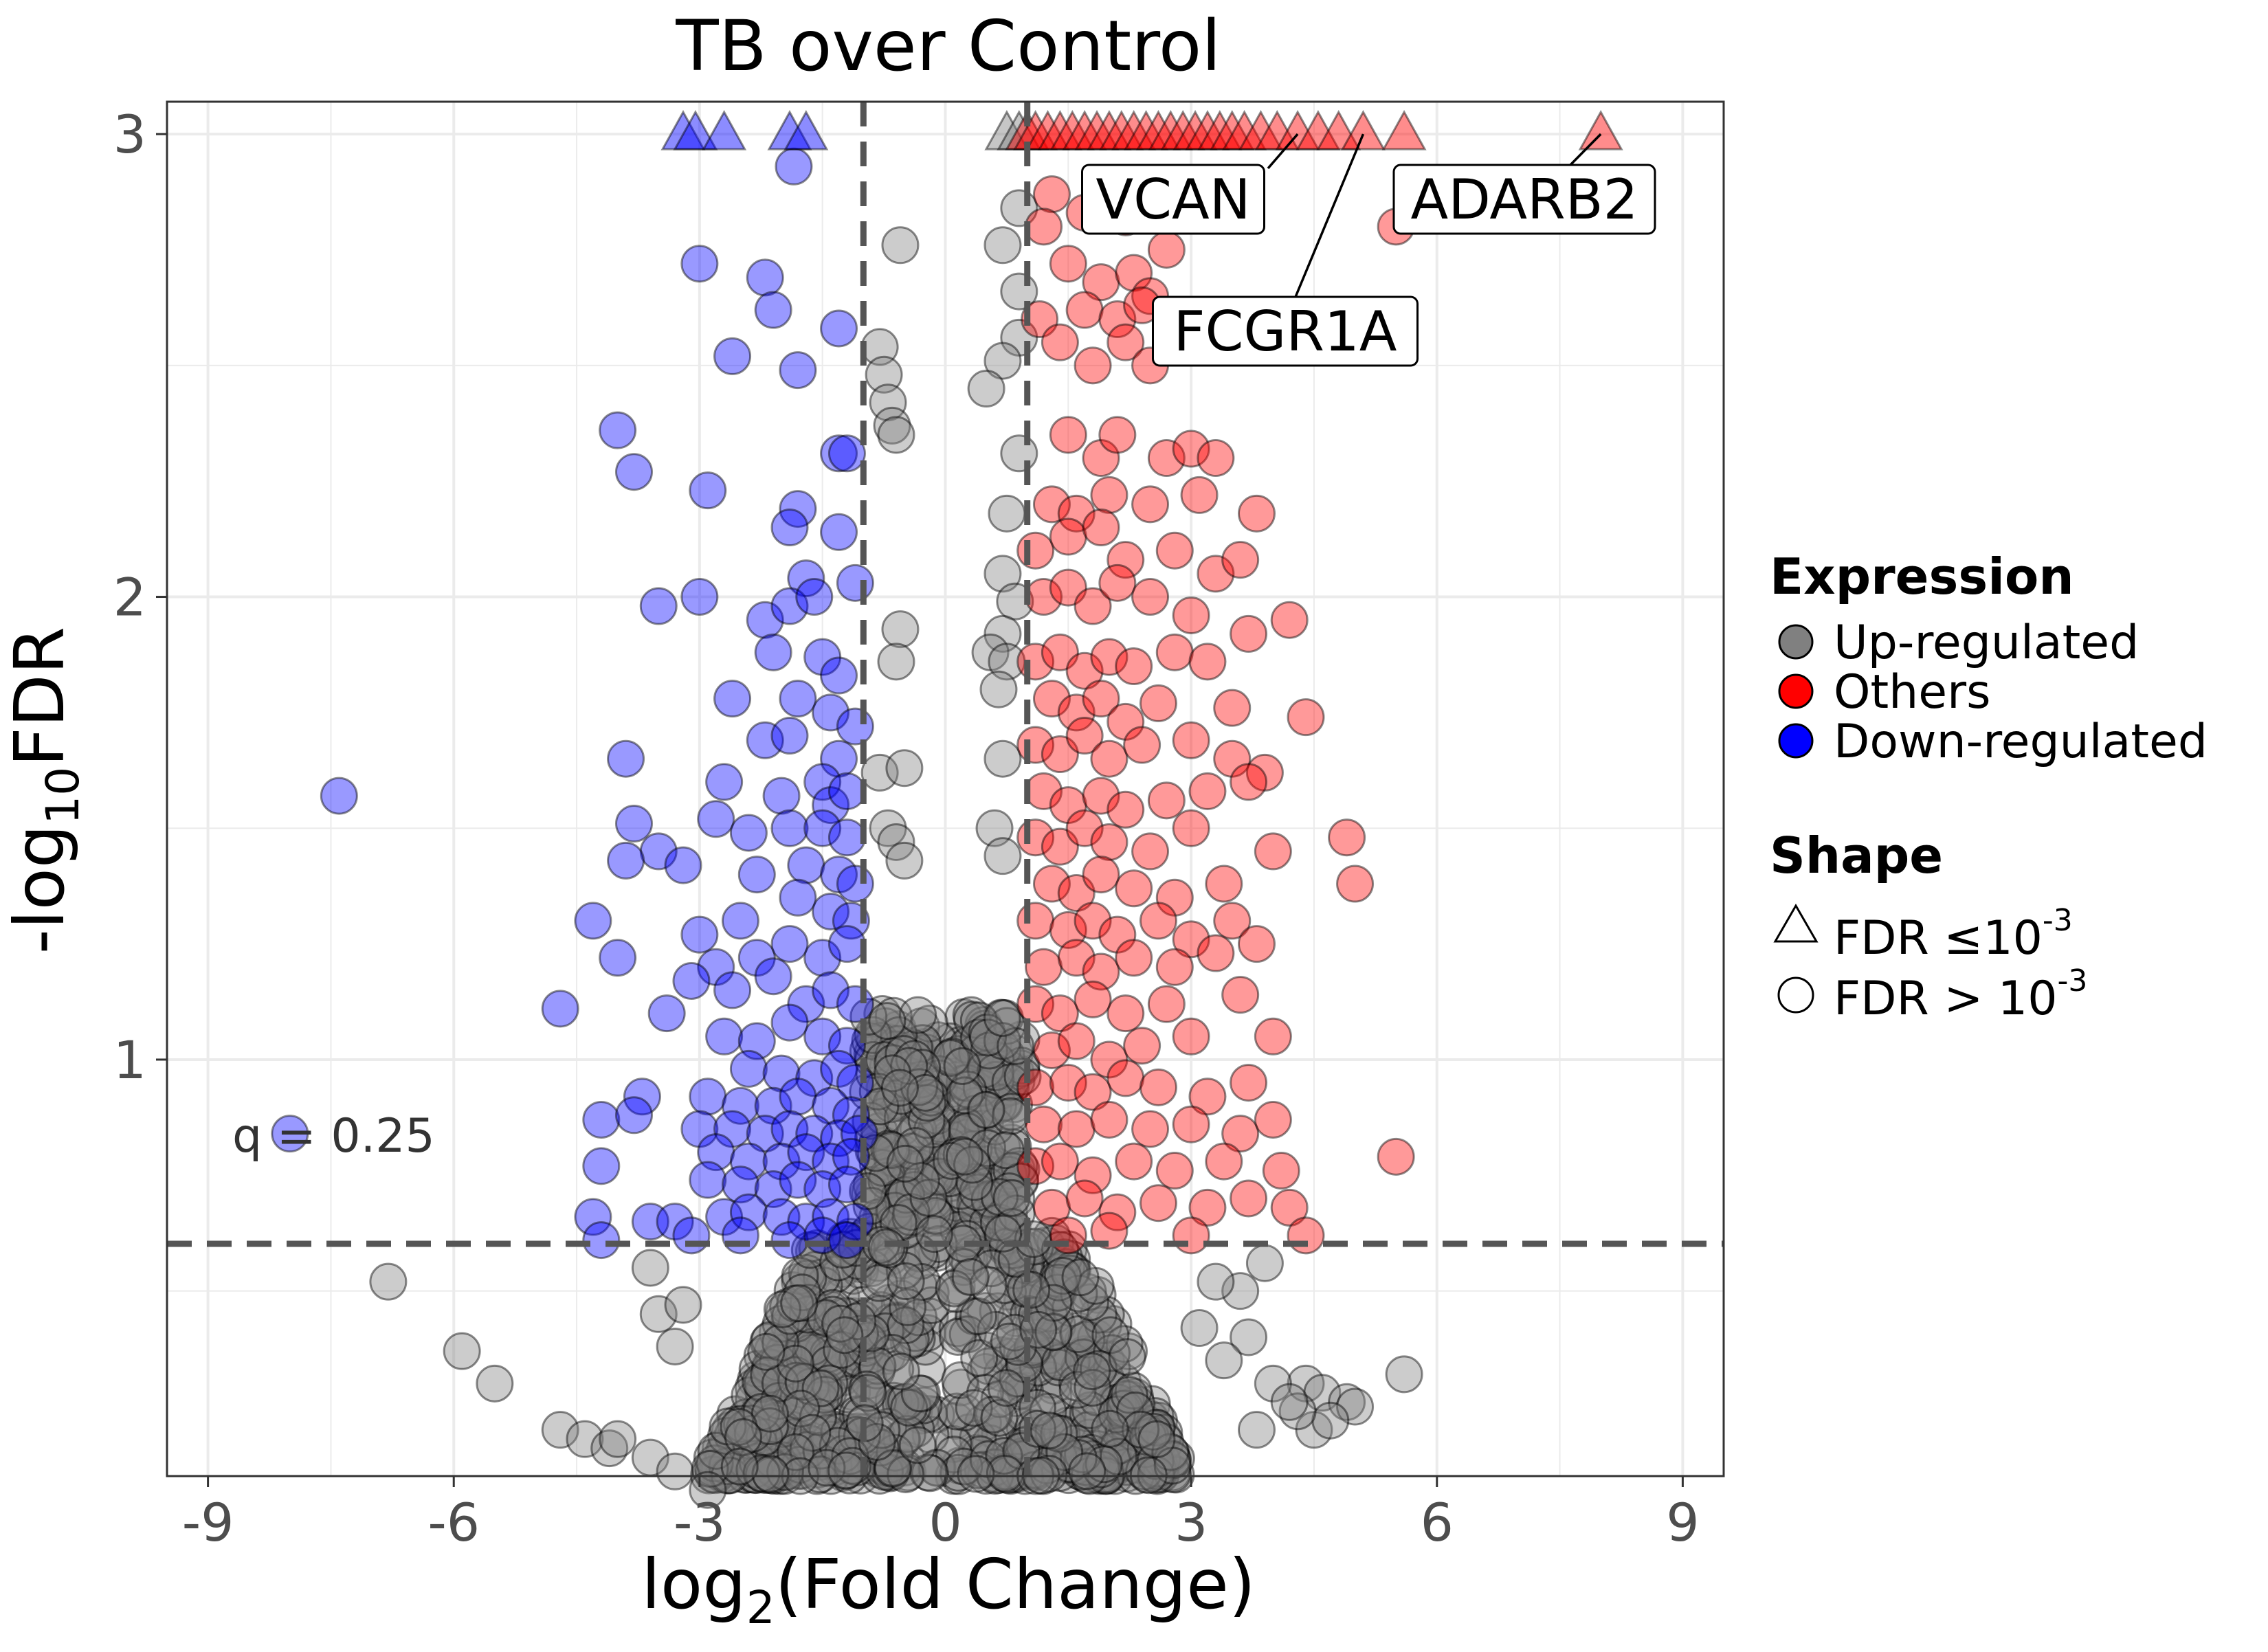 The width and height of the screenshot is (2268, 1652). I want to click on legend-key-circle-icon, so click(1795, 995).